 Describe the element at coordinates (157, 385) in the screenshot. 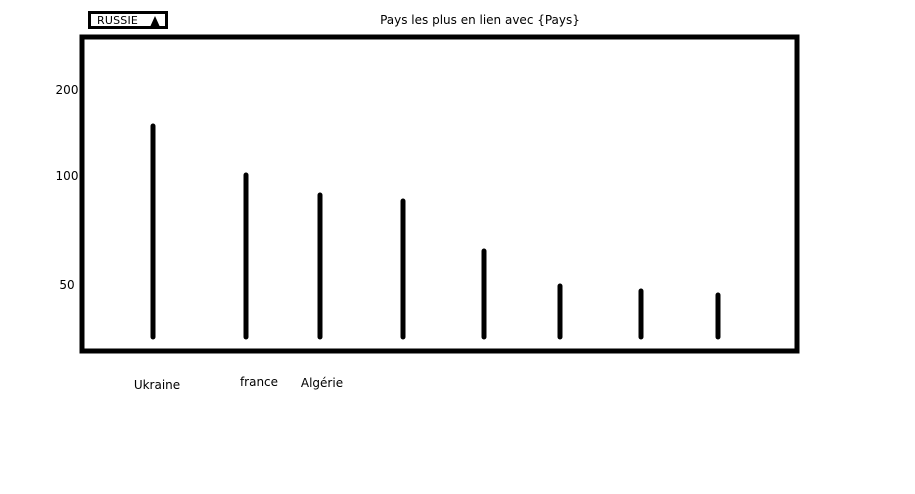

I see `x-category-label: Ukraine` at that location.